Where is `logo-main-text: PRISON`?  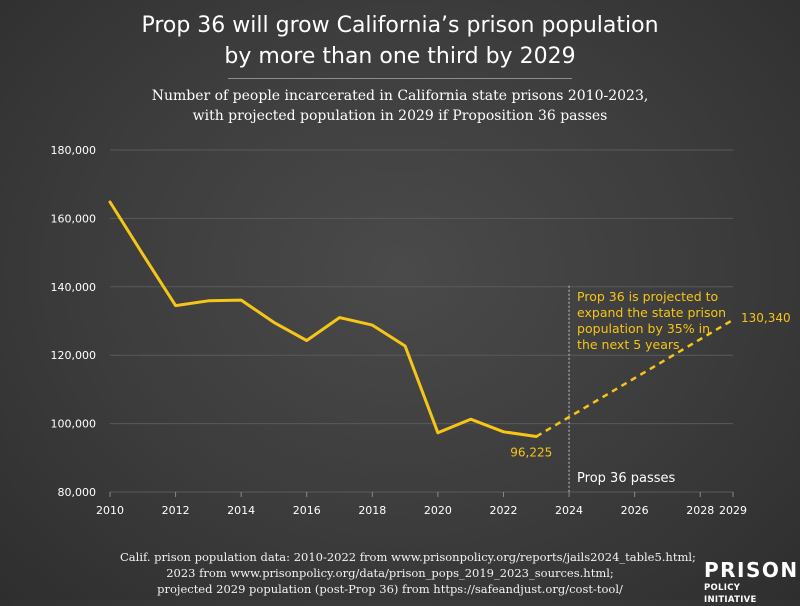 logo-main-text: PRISON is located at coordinates (749, 570).